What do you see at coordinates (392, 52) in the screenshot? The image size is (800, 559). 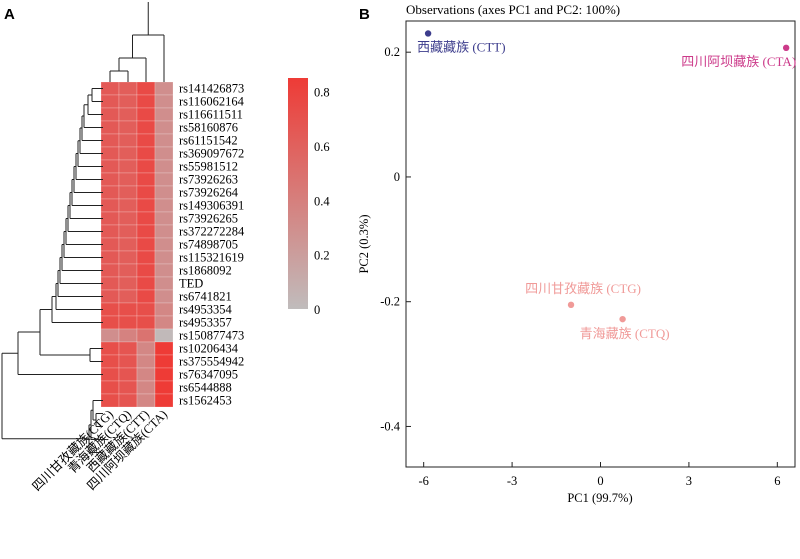 I see `pca-y-tick-label: 0.2` at bounding box center [392, 52].